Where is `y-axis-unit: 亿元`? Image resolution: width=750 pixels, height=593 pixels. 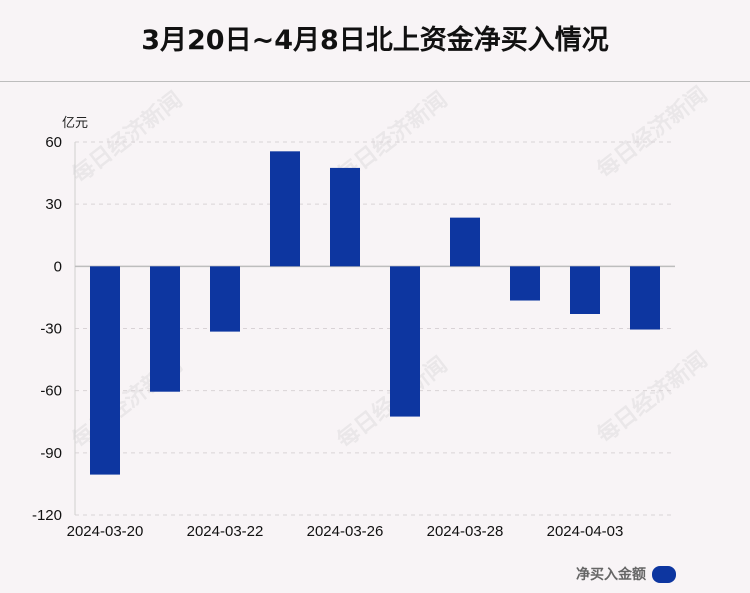
y-axis-unit: 亿元 is located at coordinates (75, 123).